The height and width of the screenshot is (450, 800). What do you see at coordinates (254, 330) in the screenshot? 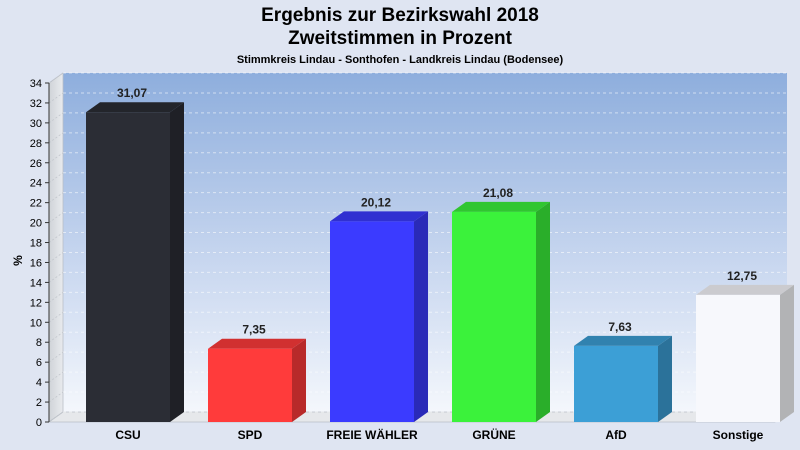
I see `bar-value-label: 7,35` at bounding box center [254, 330].